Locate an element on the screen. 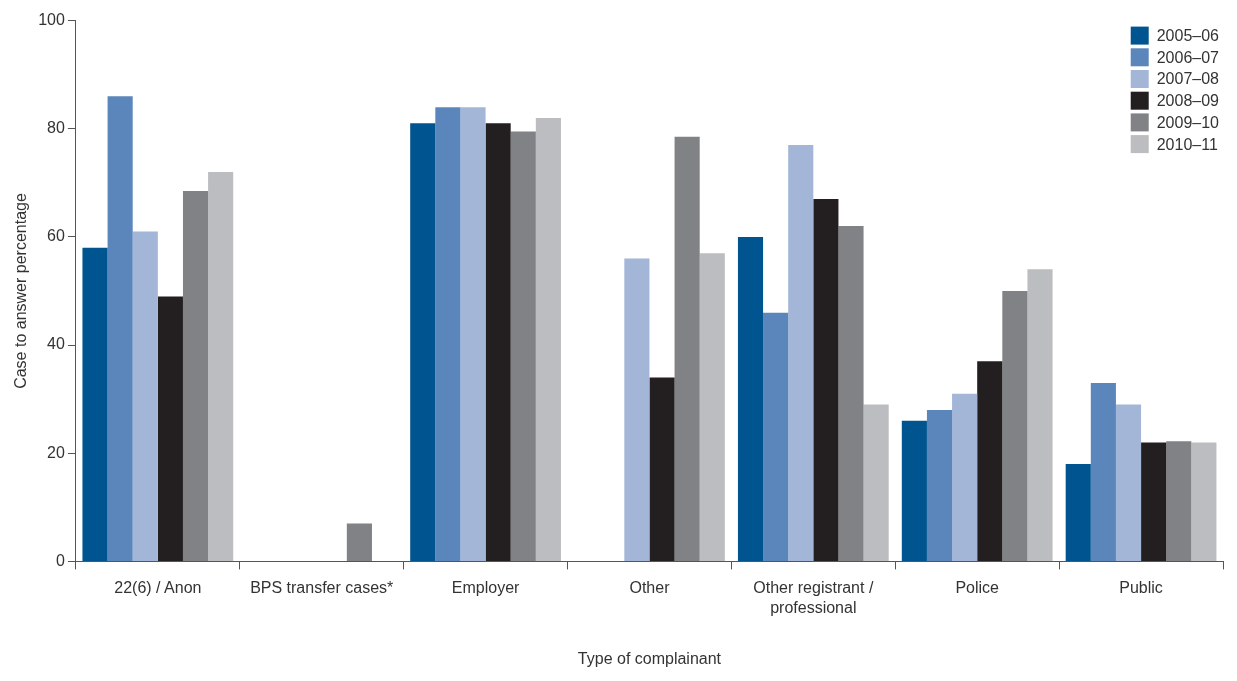 The height and width of the screenshot is (681, 1237). y-tick-label: 40 is located at coordinates (56, 344).